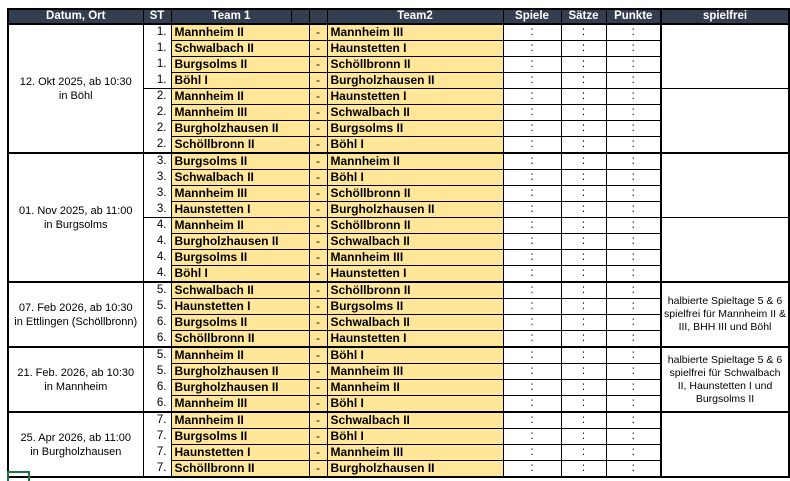 The image size is (790, 481). I want to click on team2-cell: Burgholzhausen II, so click(415, 469).